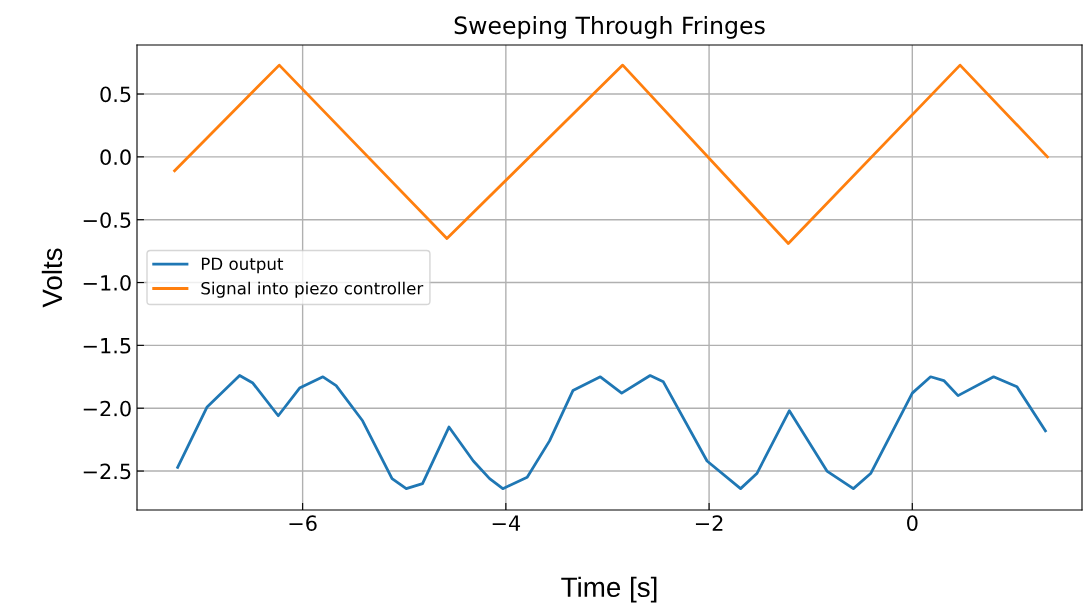 This screenshot has height=613, width=1084. I want to click on legend-label: PD output, so click(242, 265).